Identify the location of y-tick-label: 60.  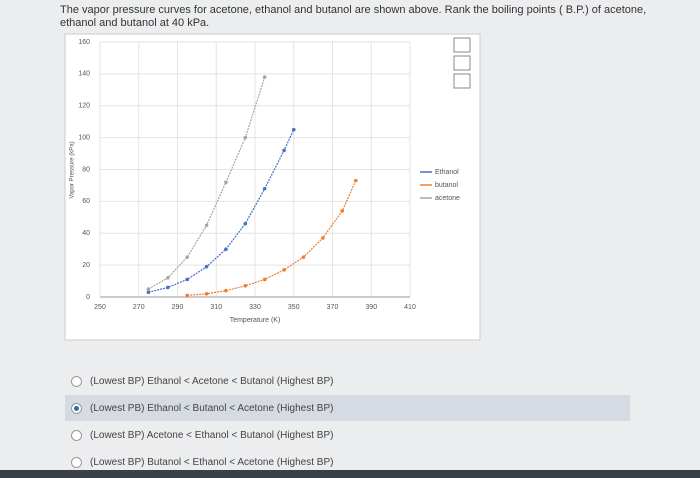
(86, 201).